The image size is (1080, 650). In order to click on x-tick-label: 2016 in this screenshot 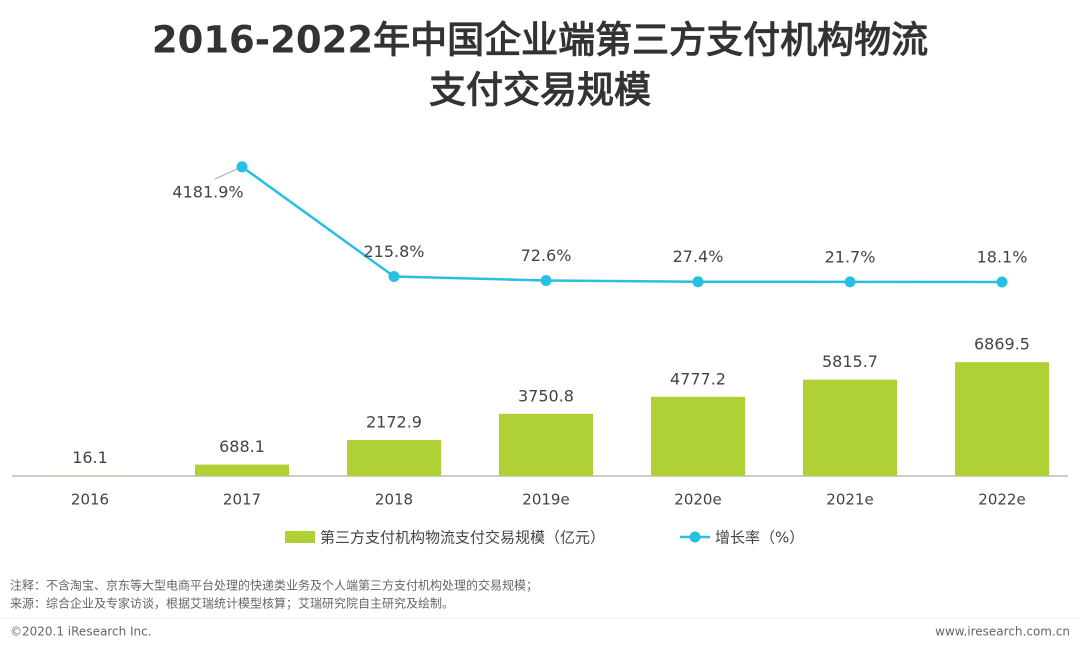, I will do `click(90, 500)`.